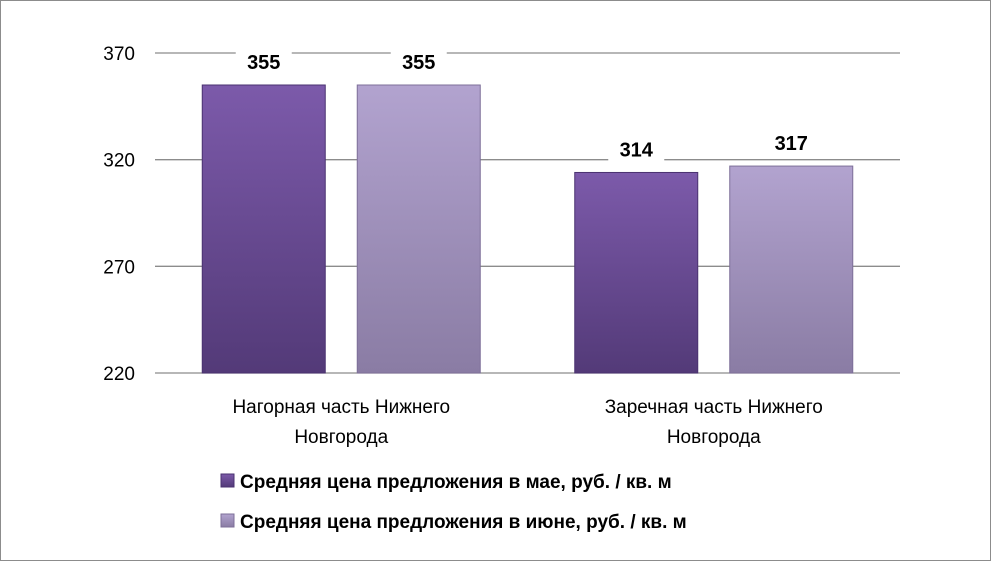 This screenshot has height=561, width=991. I want to click on y-tick-label: 370, so click(119, 54).